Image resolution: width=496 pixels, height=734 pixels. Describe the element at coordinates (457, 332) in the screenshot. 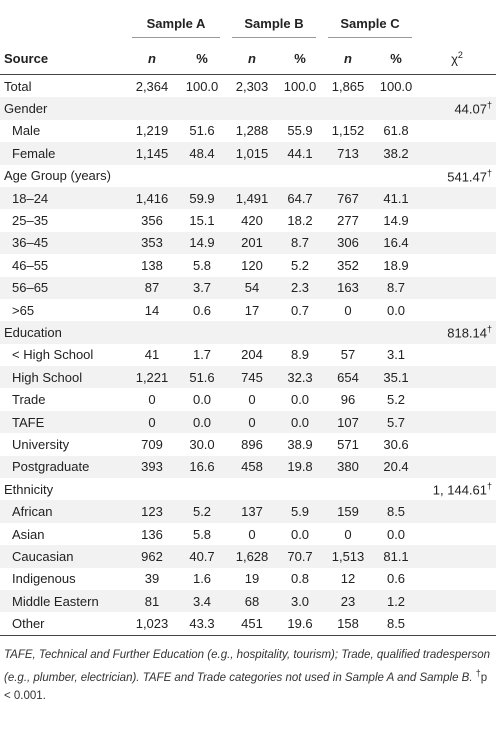

I see `chi-cell: 818.14†` at that location.